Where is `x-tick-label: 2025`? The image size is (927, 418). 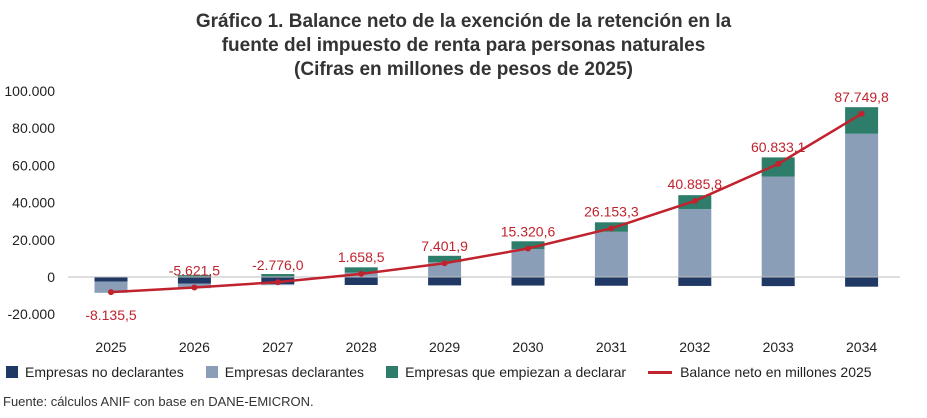 x-tick-label: 2025 is located at coordinates (110, 347).